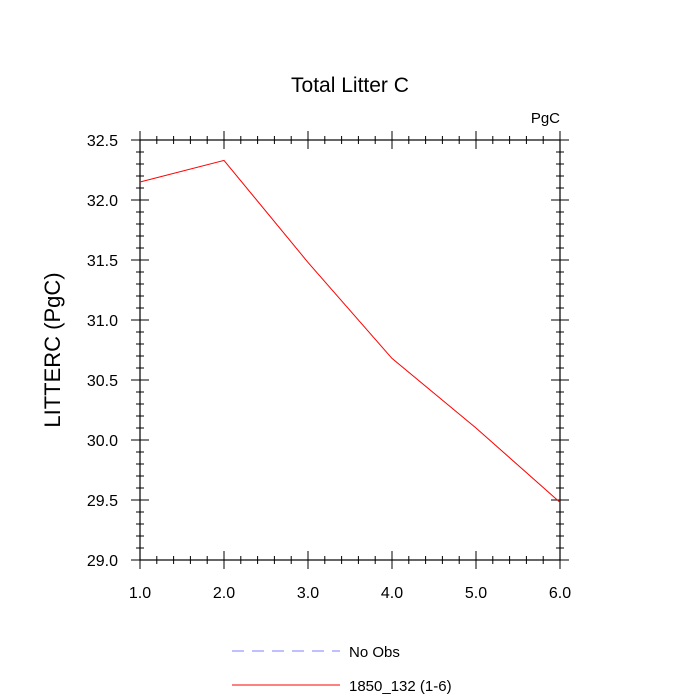 The width and height of the screenshot is (700, 700). Describe the element at coordinates (400, 686) in the screenshot. I see `legend-label-series: 1850_132 (1-6)` at that location.